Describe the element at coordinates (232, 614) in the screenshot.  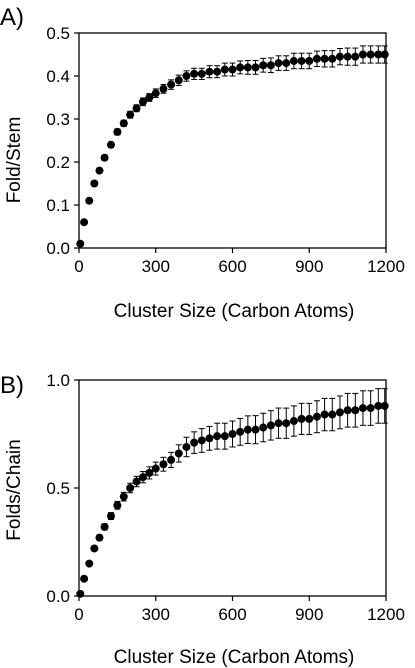
I see `panel-b-x-tick-label: 600` at that location.